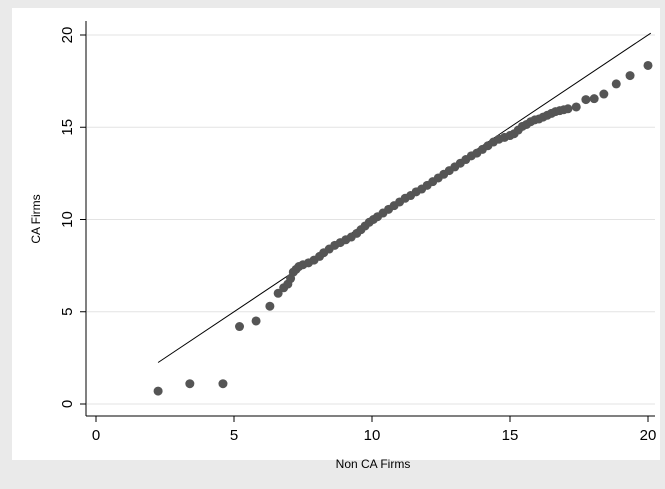 The image size is (665, 489). Describe the element at coordinates (373, 464) in the screenshot. I see `x-axis-title: Non CA Firms` at that location.